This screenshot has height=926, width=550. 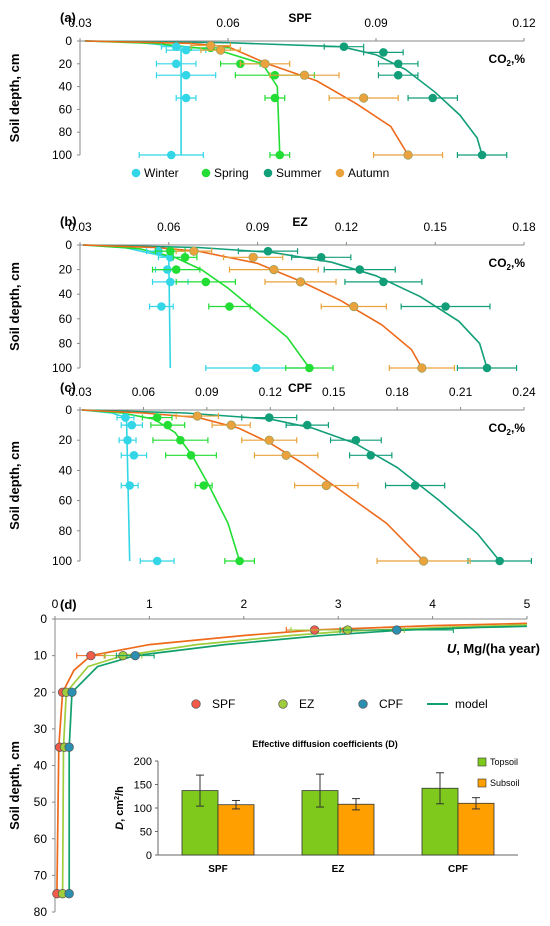 I want to click on inset-y-tick-label: 100, so click(x=143, y=809).